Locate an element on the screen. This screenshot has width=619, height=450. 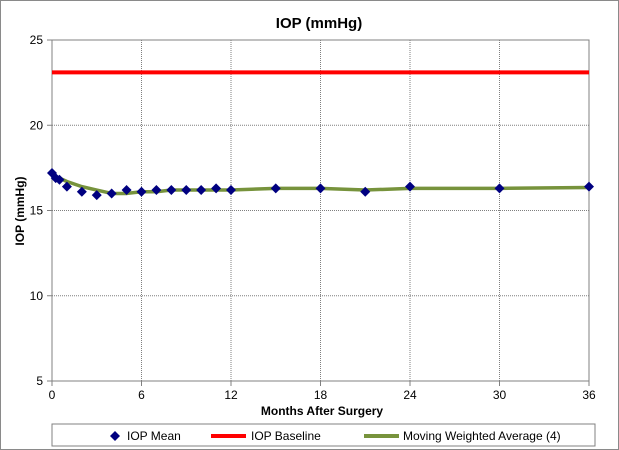
legend-label-iop-baseline: IOP Baseline is located at coordinates (286, 436).